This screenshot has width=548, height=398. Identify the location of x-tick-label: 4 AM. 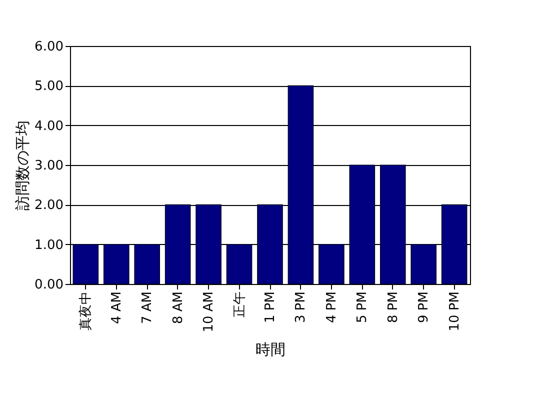
(116, 308).